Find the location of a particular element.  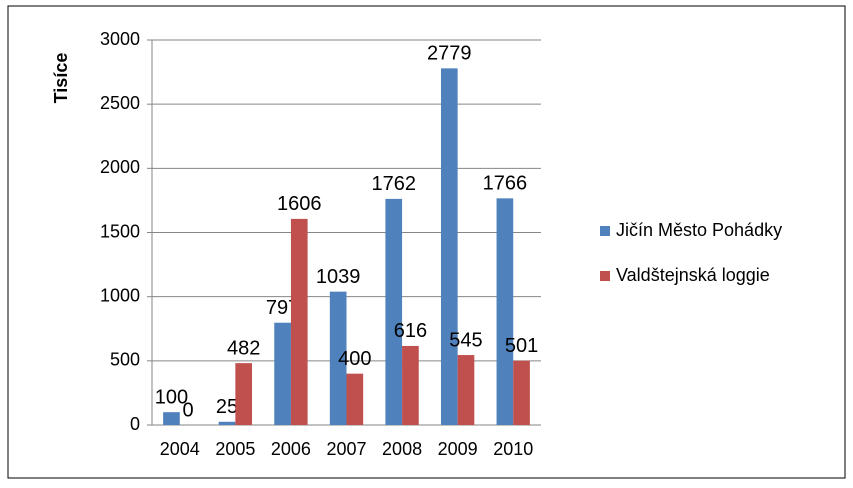

y-tick-label: 0 is located at coordinates (135, 424).